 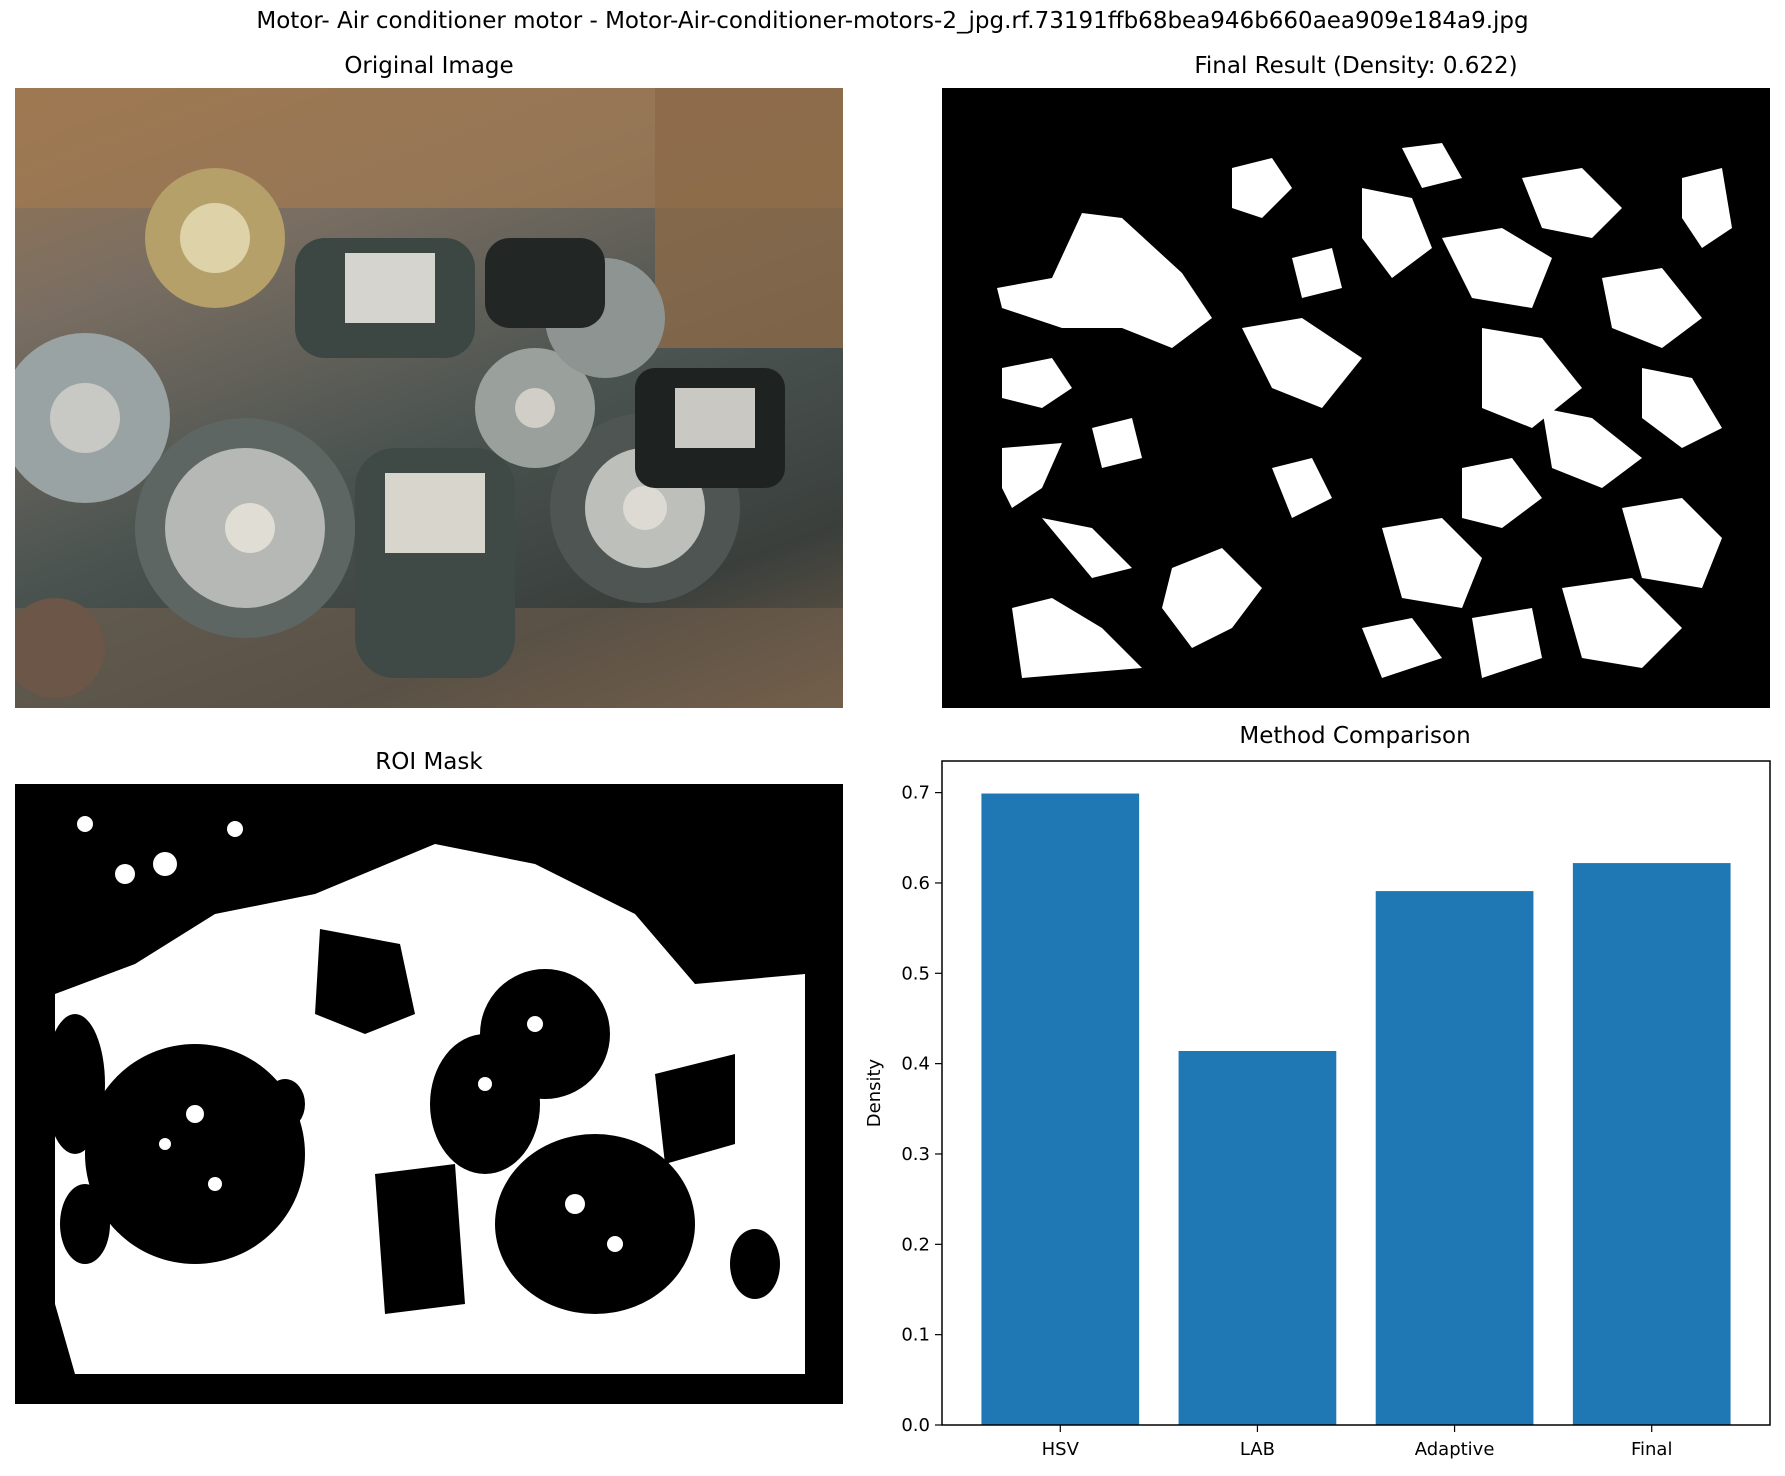 I want to click on y-tick-label: 0.1, so click(x=915, y=1335).